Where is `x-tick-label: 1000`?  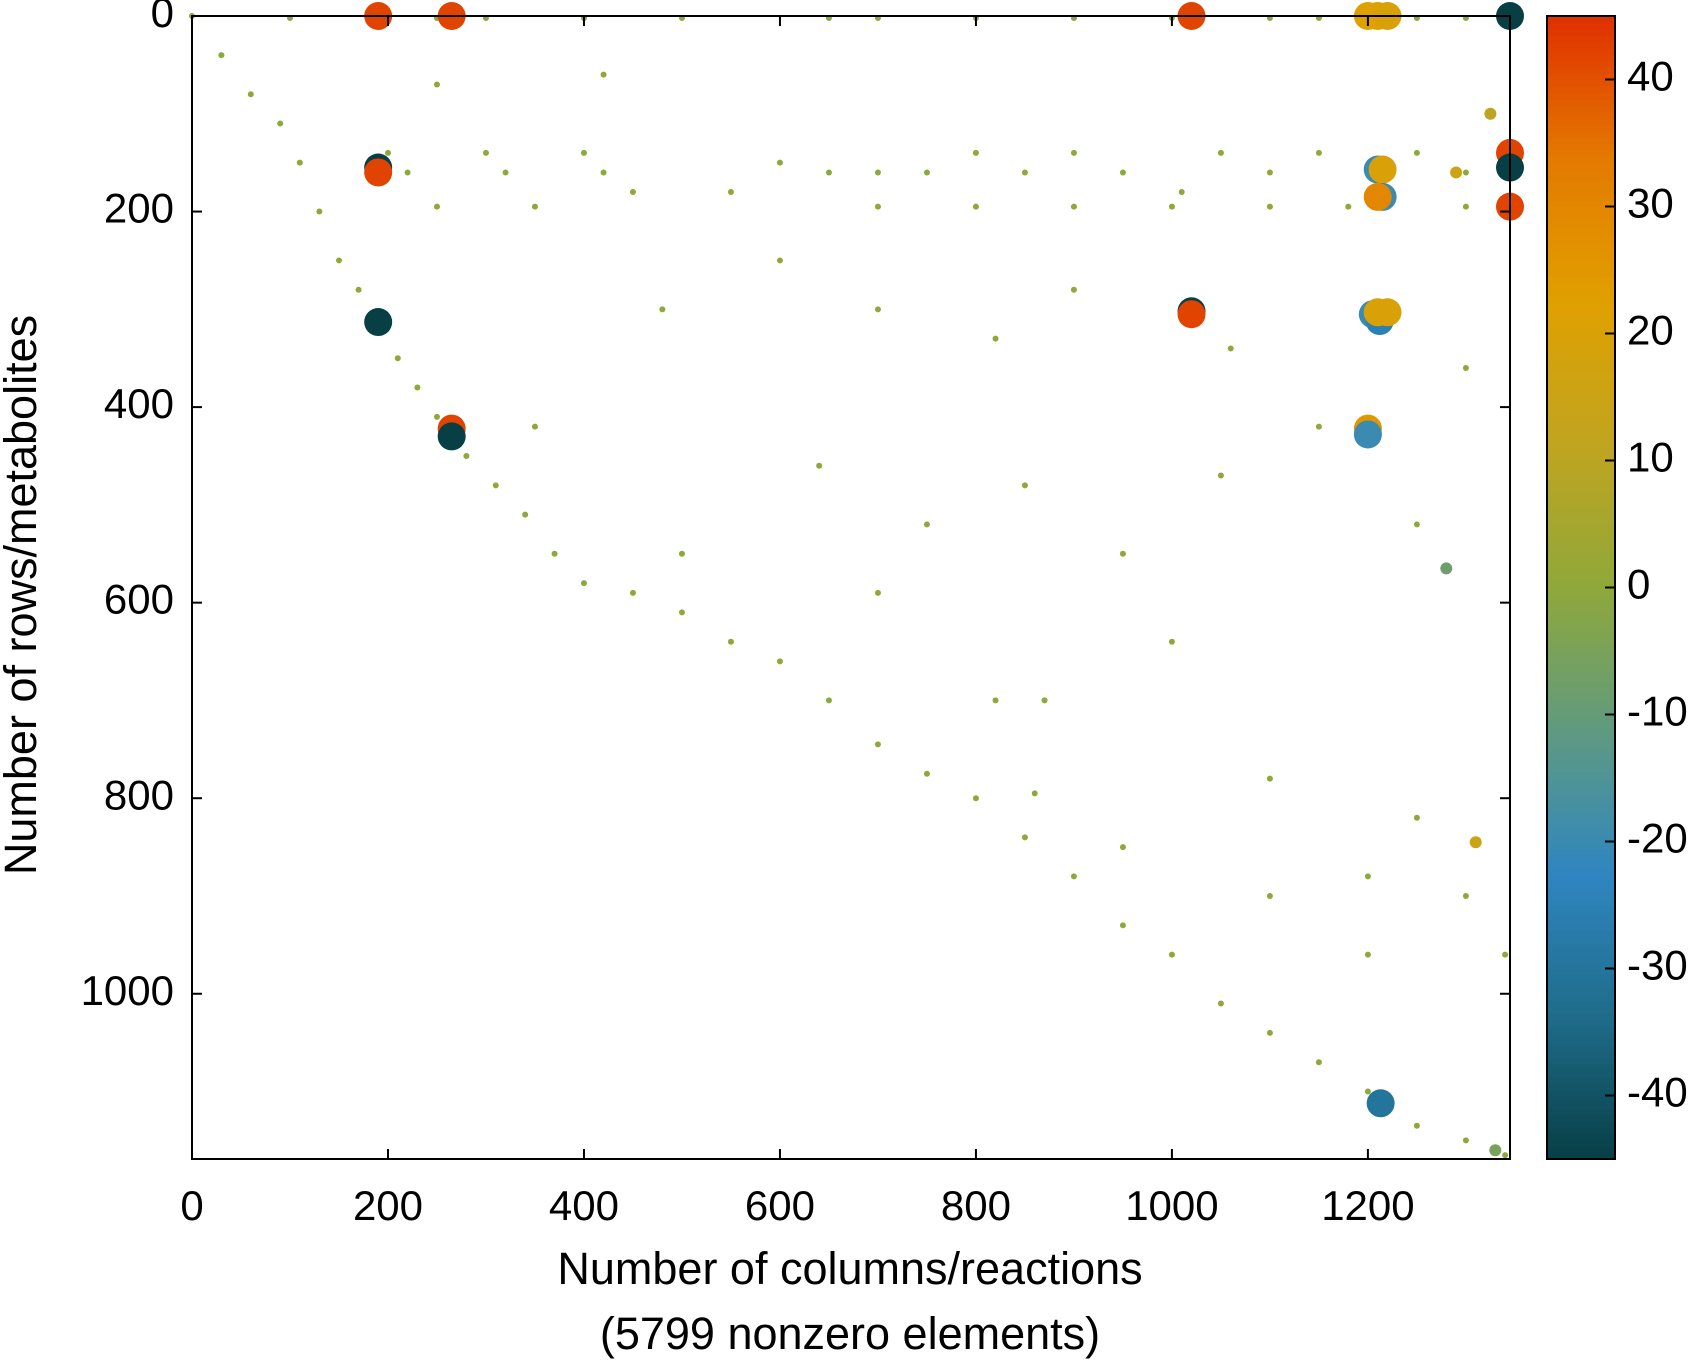 x-tick-label: 1000 is located at coordinates (1171, 1205).